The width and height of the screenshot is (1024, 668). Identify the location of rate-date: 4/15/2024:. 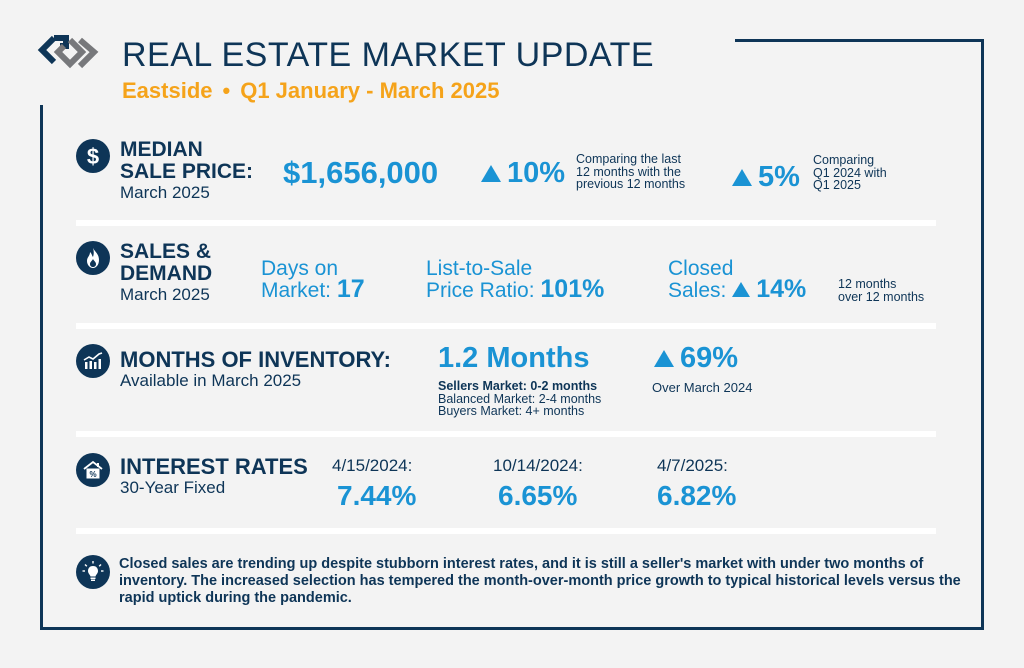
(372, 465).